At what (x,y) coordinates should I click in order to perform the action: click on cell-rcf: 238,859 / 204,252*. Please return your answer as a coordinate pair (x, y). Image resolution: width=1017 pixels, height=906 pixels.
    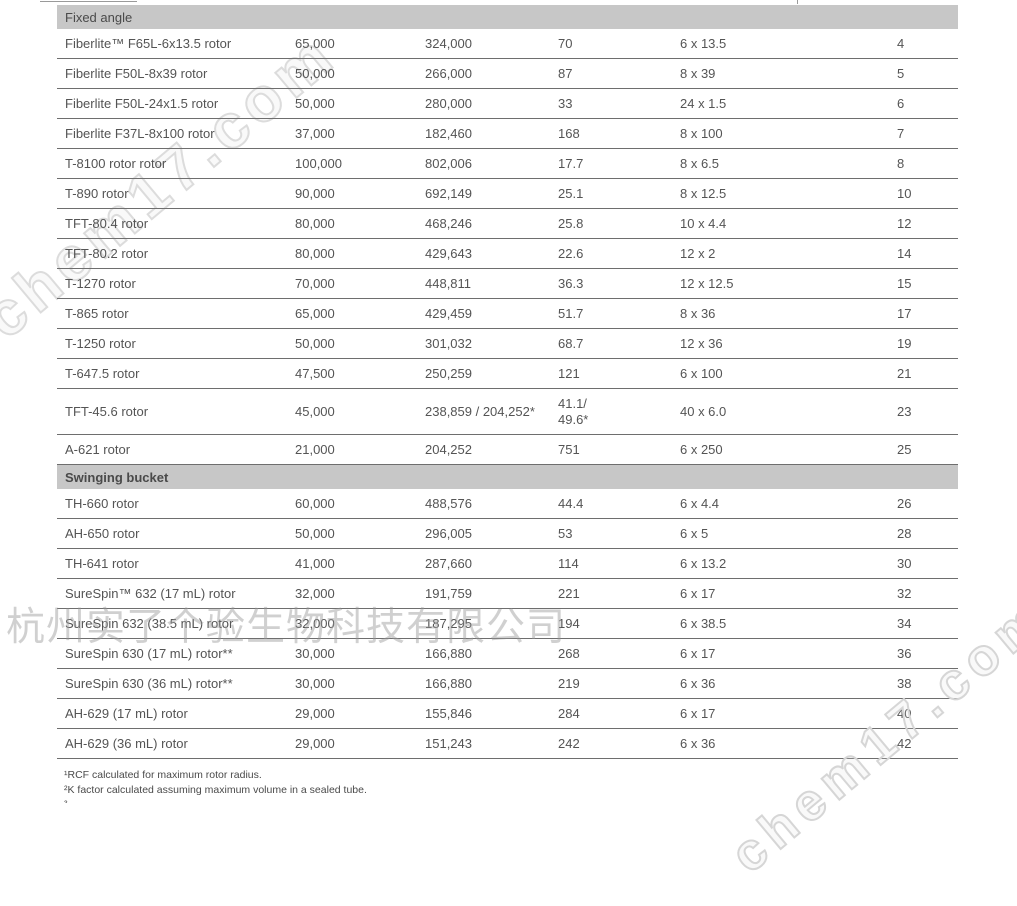
    Looking at the image, I should click on (480, 411).